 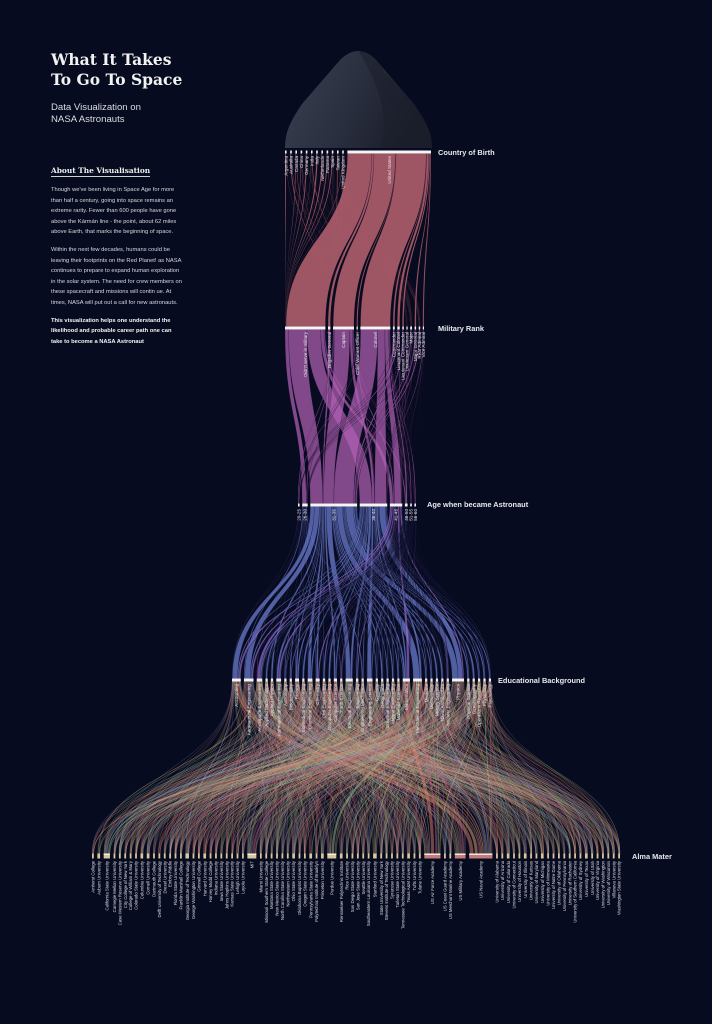 What do you see at coordinates (243, 877) in the screenshot?
I see `node-label: Loyola University` at bounding box center [243, 877].